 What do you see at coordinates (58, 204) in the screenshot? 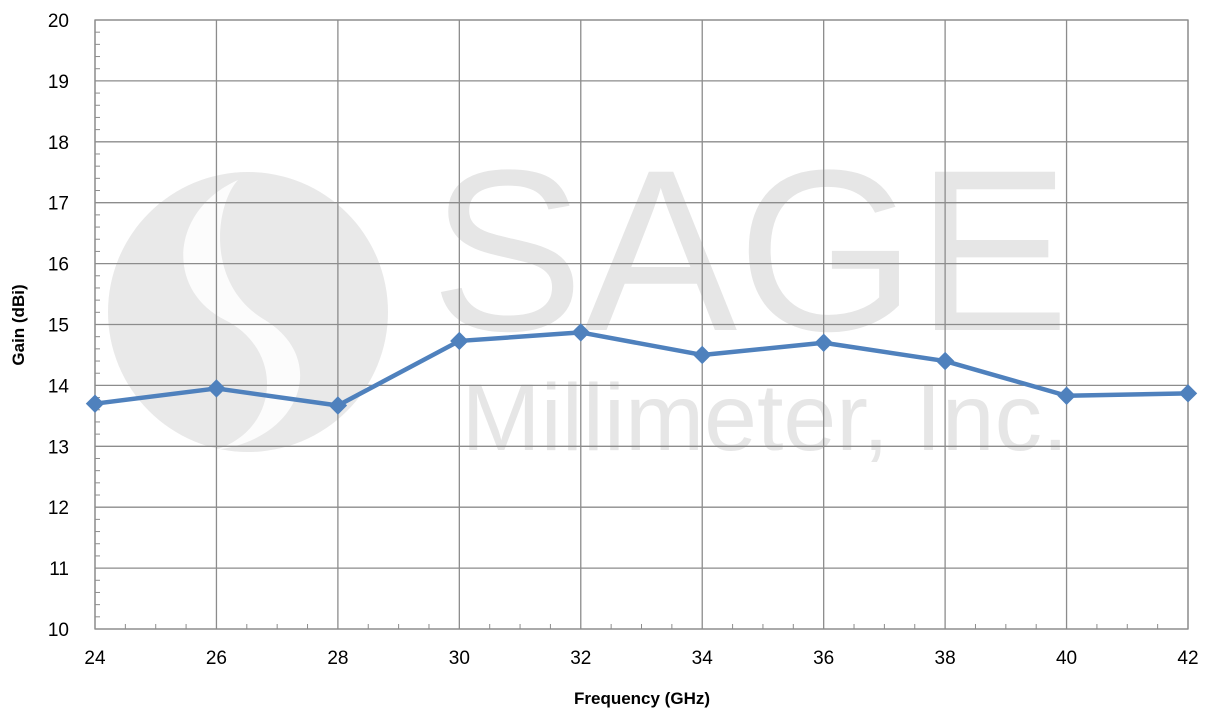
I see `y-tick-label: 17` at bounding box center [58, 204].